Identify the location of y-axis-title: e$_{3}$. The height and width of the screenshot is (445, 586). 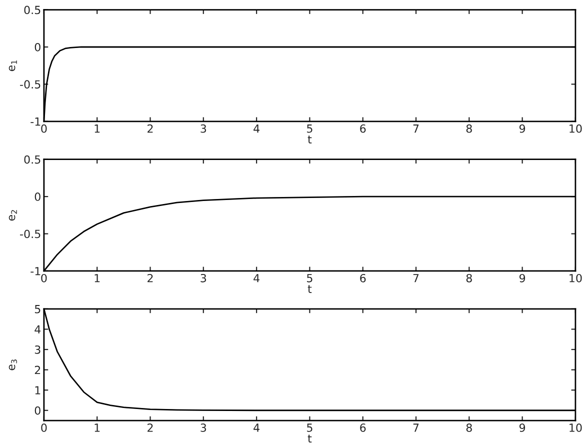
(12, 365).